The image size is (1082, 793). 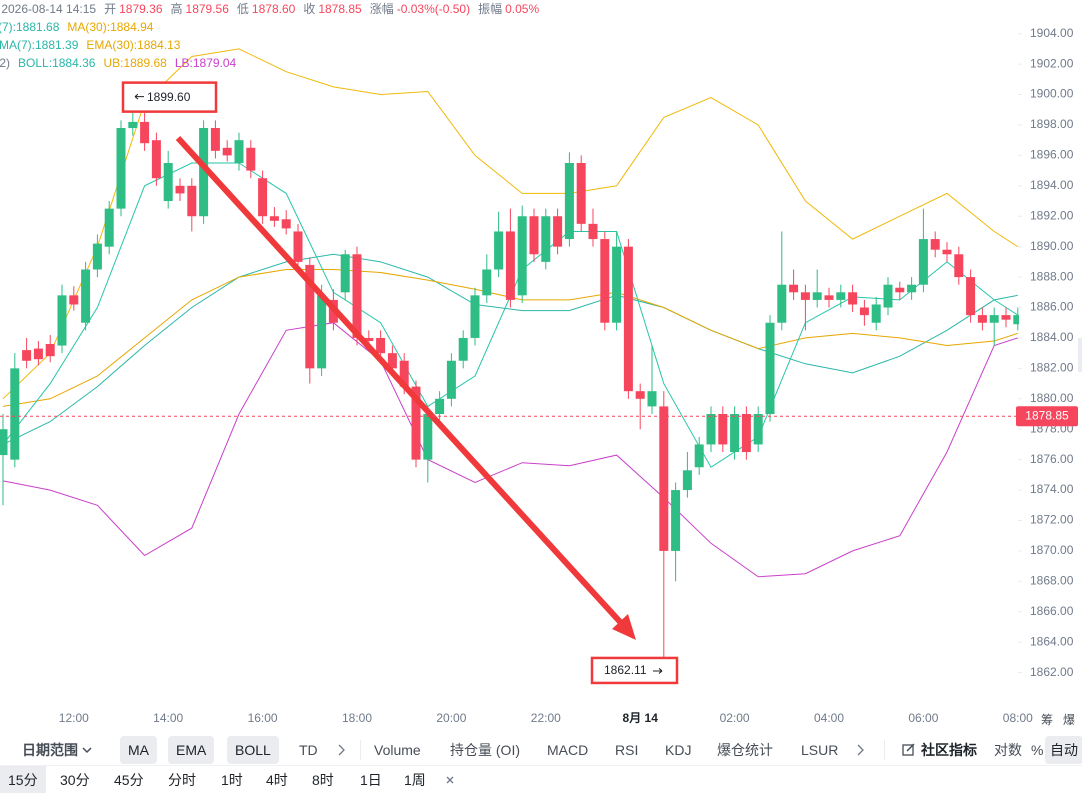 I want to click on indicator-ma: MA, so click(x=138, y=750).